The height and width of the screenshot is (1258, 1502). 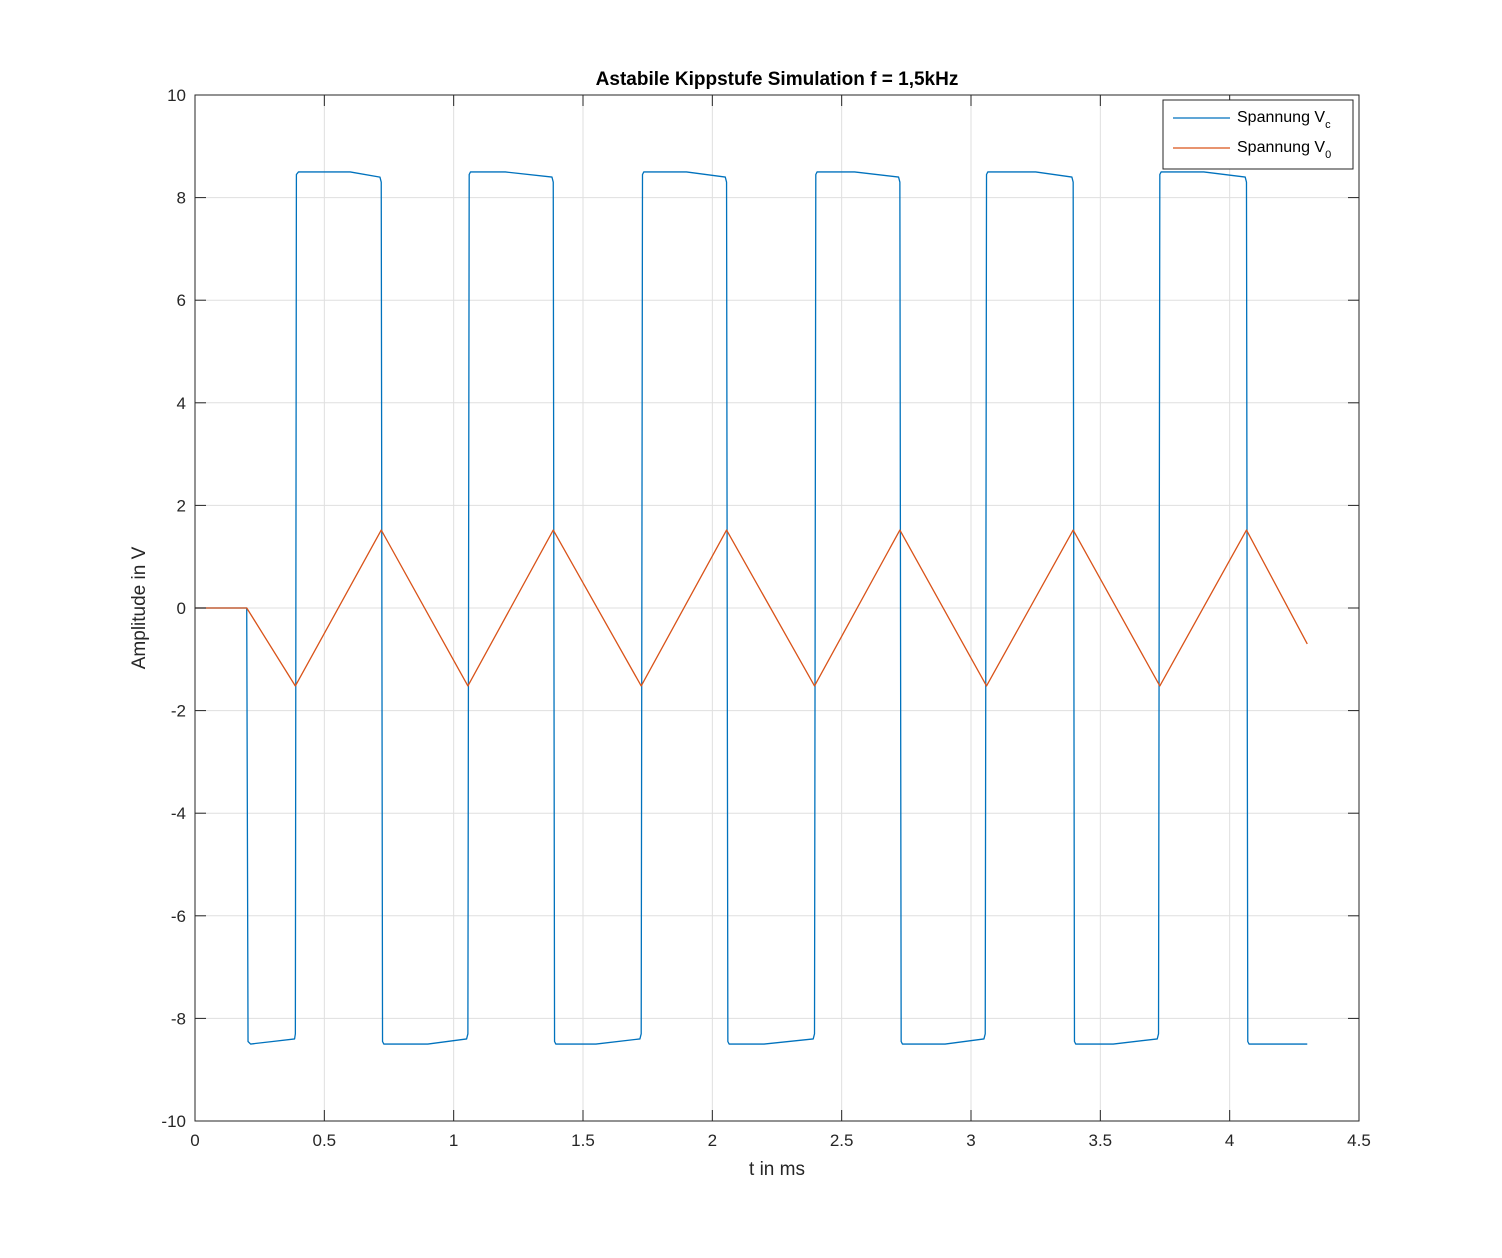 I want to click on x-tick-label: 4.5, so click(x=1359, y=1140).